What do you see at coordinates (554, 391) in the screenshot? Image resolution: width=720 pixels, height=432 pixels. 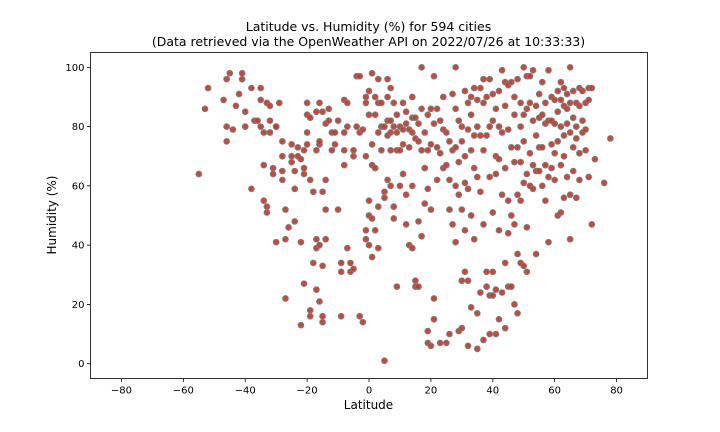 I see `x-tick-label: 60` at bounding box center [554, 391].